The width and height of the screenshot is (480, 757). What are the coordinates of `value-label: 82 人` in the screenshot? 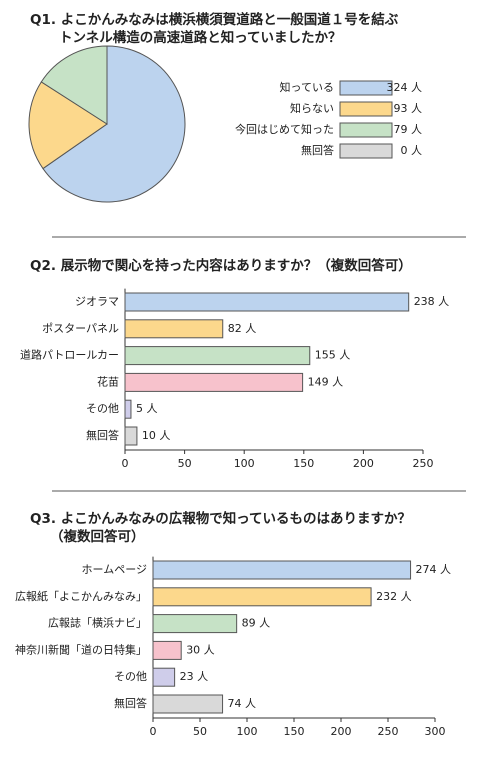 It's located at (242, 328).